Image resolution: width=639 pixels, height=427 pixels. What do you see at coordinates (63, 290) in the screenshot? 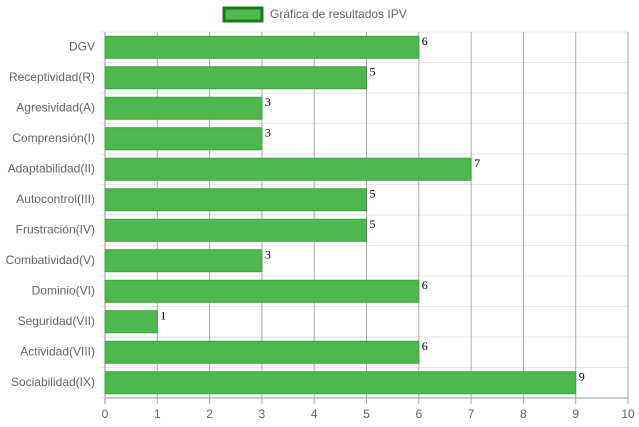
I see `y-tick-label: Dominio(VI)` at bounding box center [63, 290].